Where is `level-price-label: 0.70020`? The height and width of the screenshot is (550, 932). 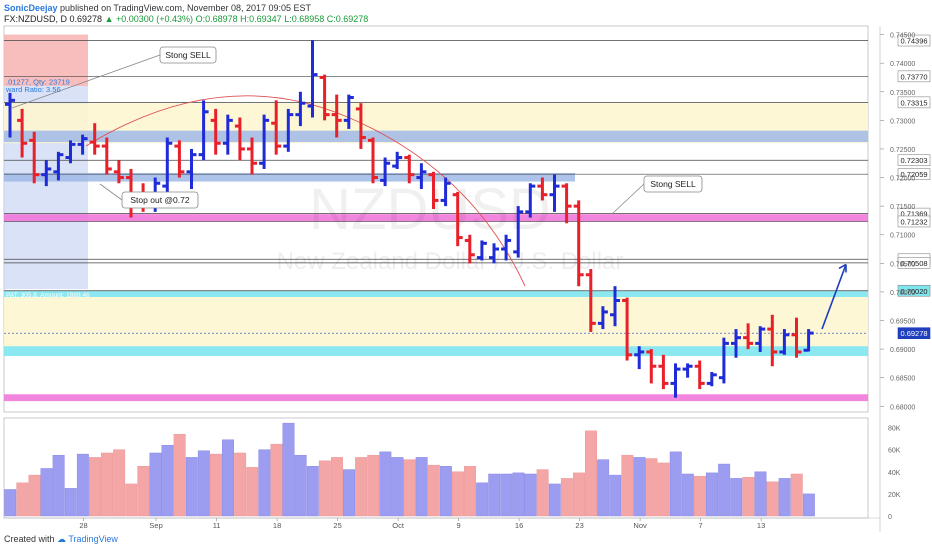
level-price-label: 0.70020 is located at coordinates (913, 291).